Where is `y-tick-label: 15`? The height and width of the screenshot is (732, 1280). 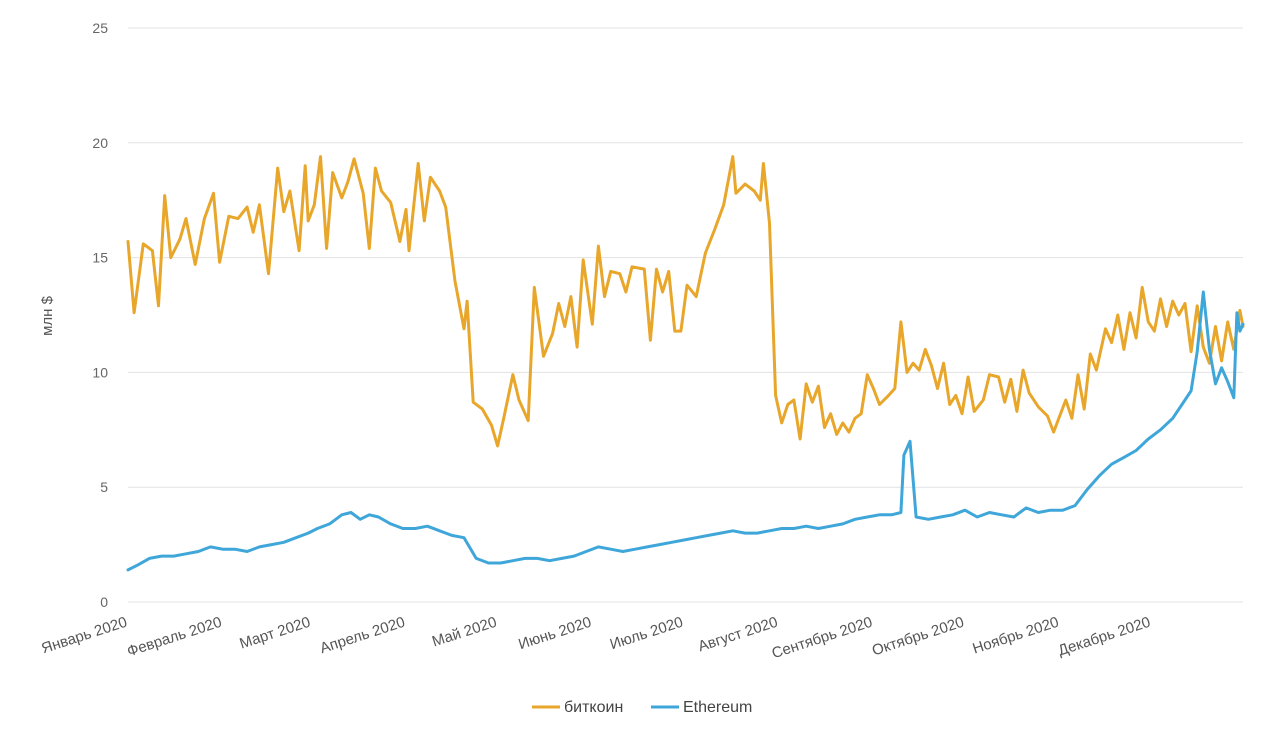 y-tick-label: 15 is located at coordinates (100, 258).